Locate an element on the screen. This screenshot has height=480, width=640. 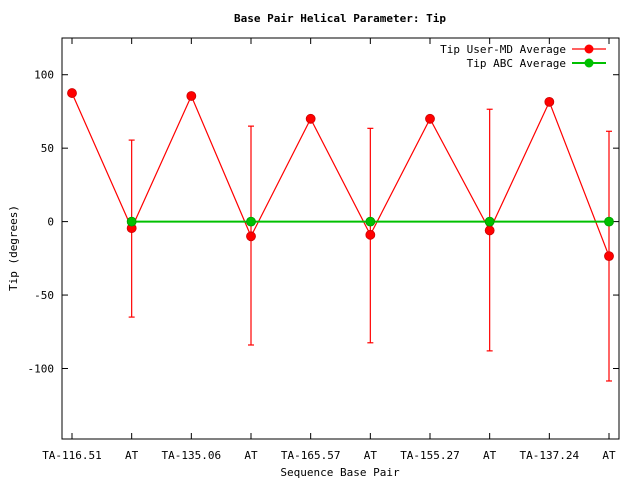
y-tick-label: -100 is located at coordinates (41, 368).